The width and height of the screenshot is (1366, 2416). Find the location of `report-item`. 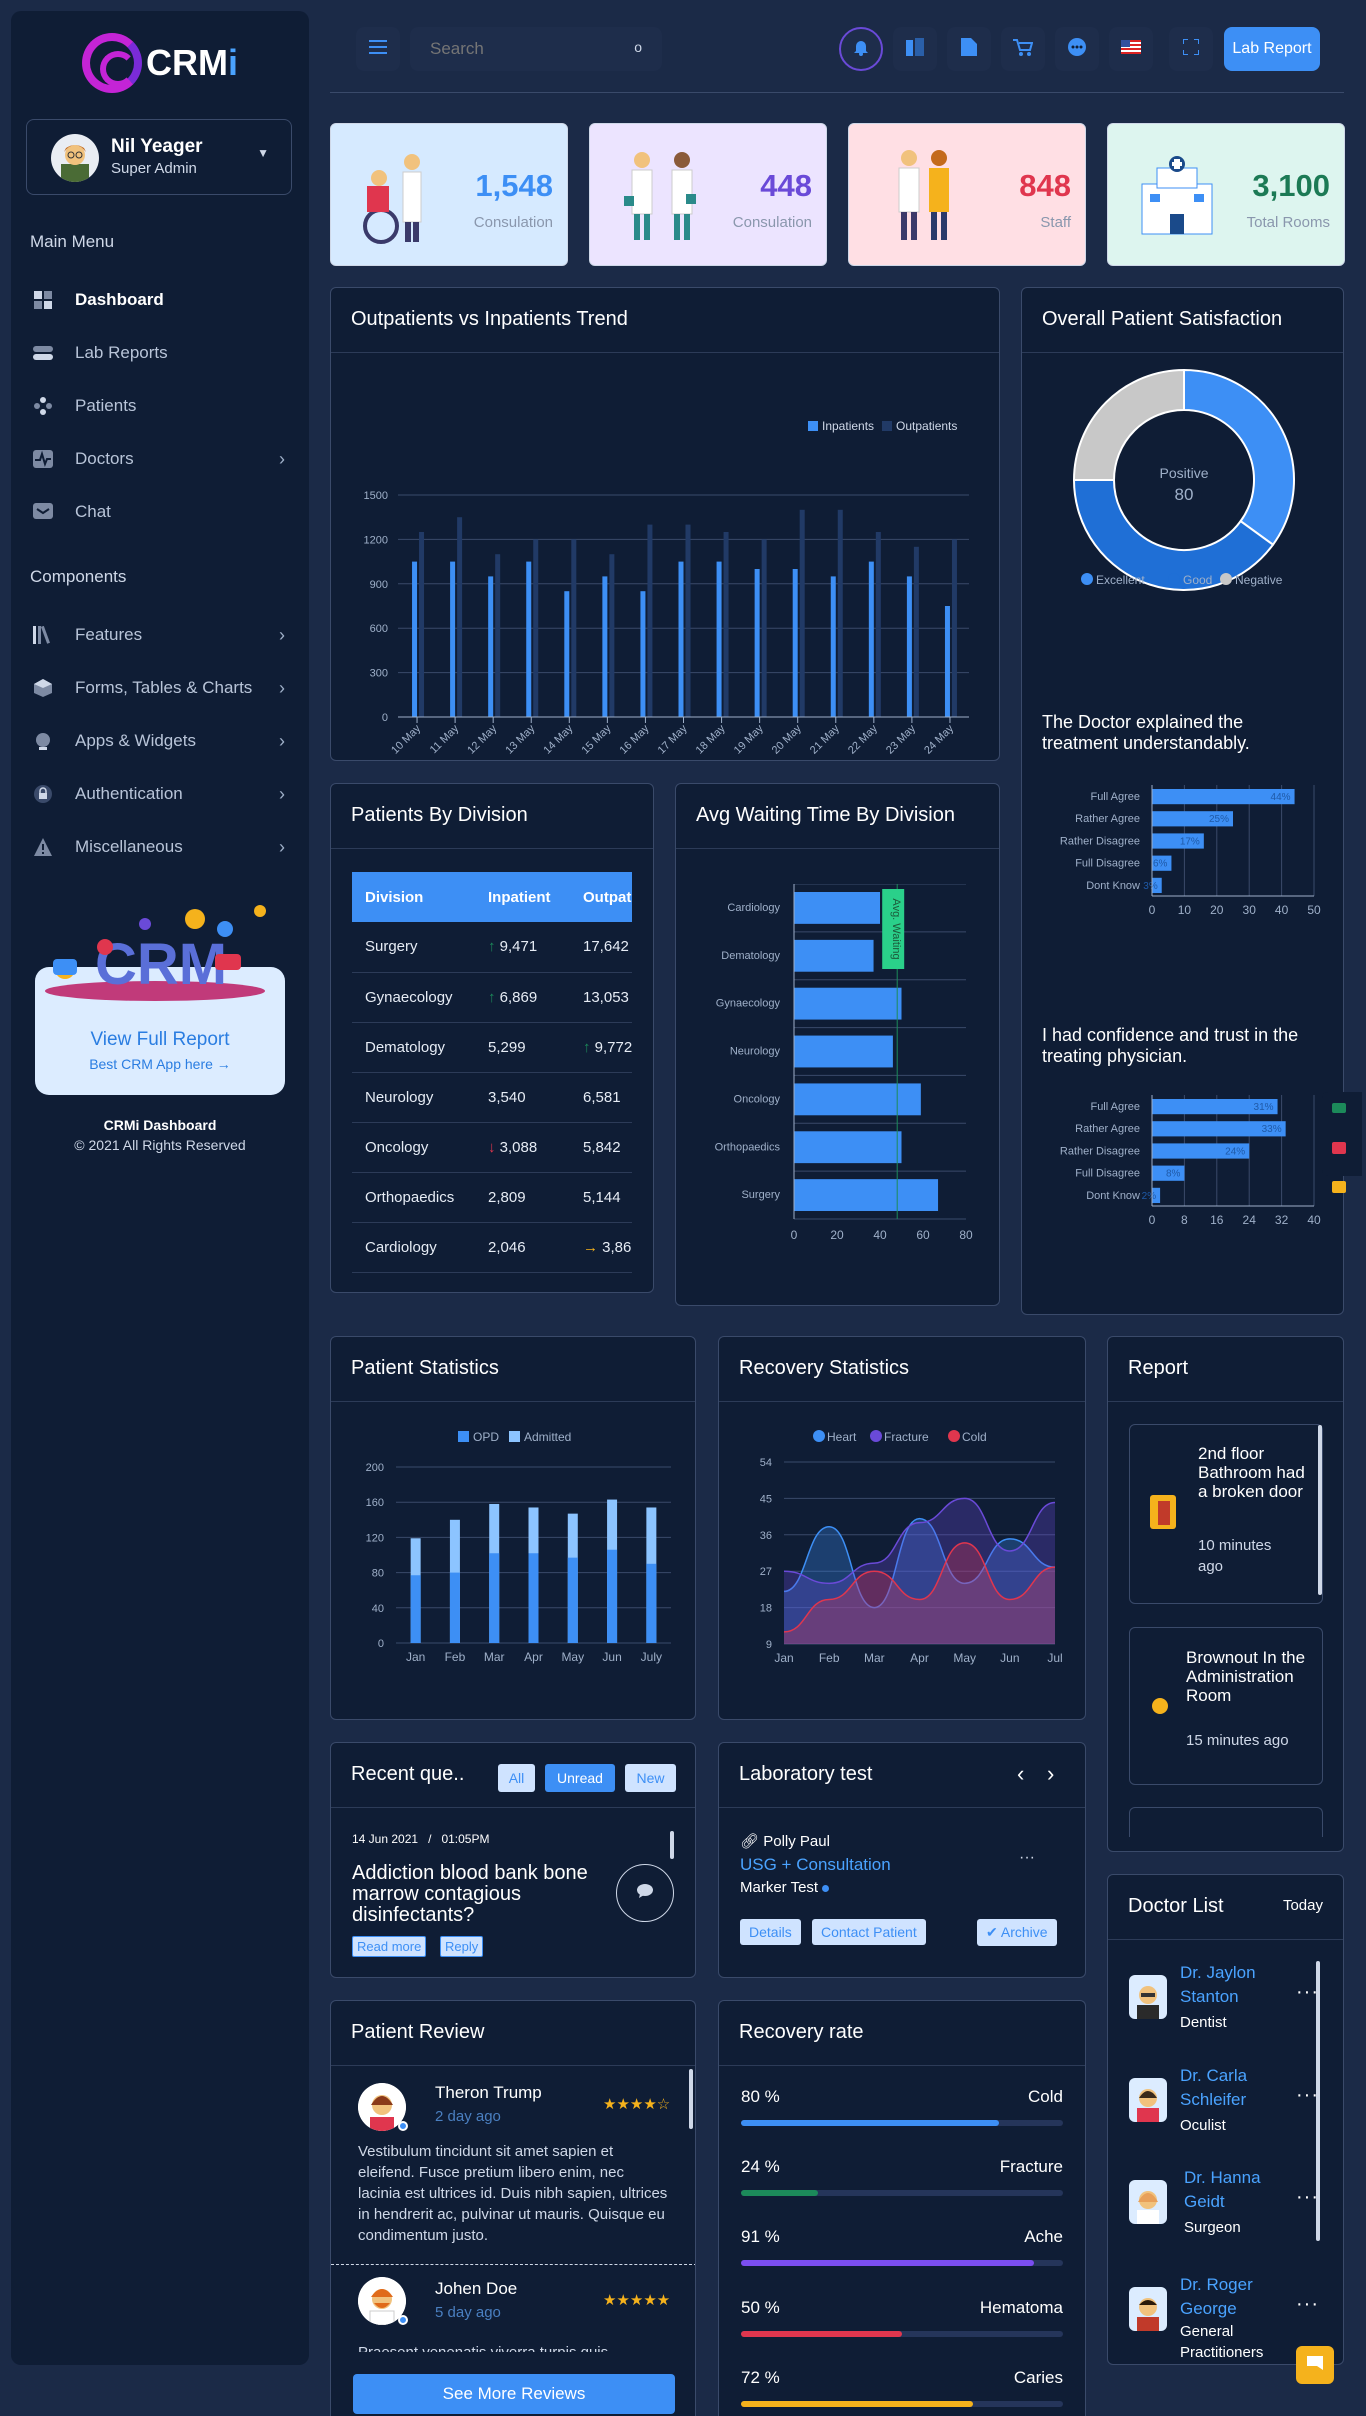

report-item is located at coordinates (1226, 1822).